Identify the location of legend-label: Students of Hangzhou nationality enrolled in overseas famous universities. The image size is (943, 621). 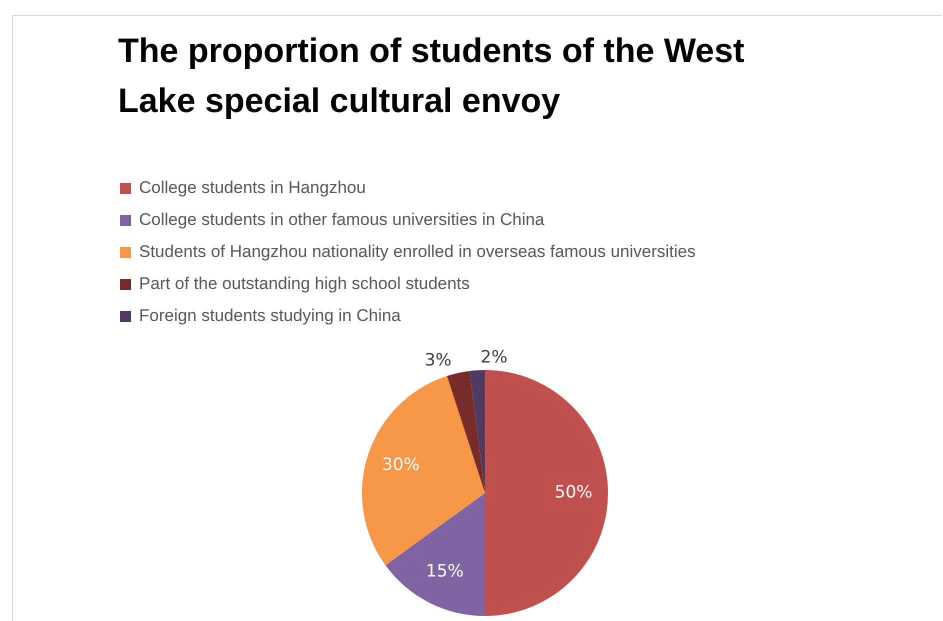
(417, 252).